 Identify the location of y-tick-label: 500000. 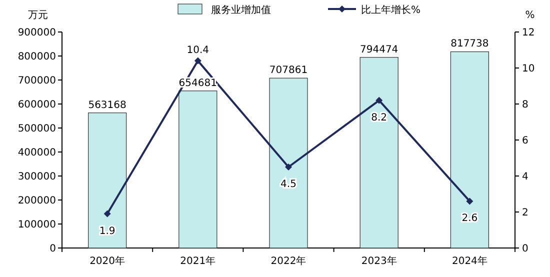
(37, 129).